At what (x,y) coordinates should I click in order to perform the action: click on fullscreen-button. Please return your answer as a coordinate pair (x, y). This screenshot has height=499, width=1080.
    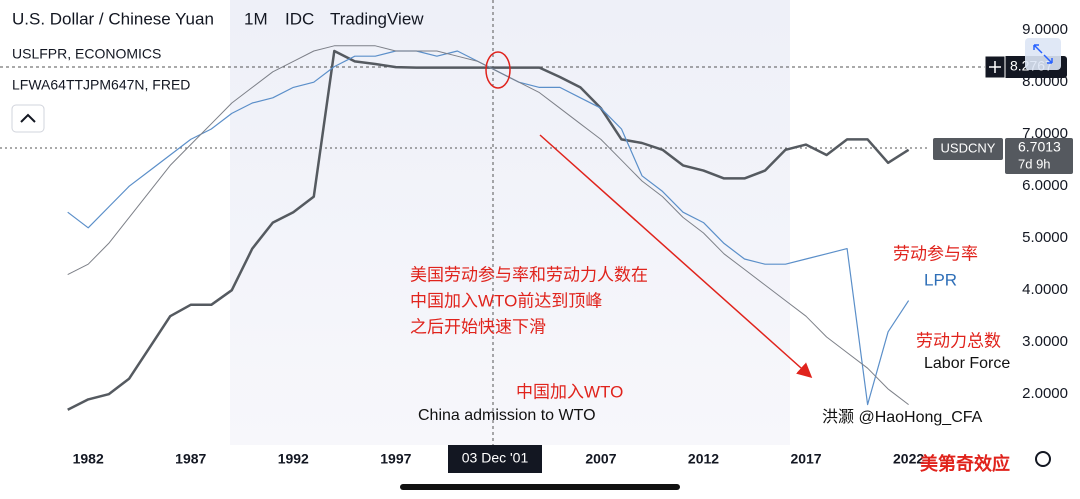
    Looking at the image, I should click on (1043, 54).